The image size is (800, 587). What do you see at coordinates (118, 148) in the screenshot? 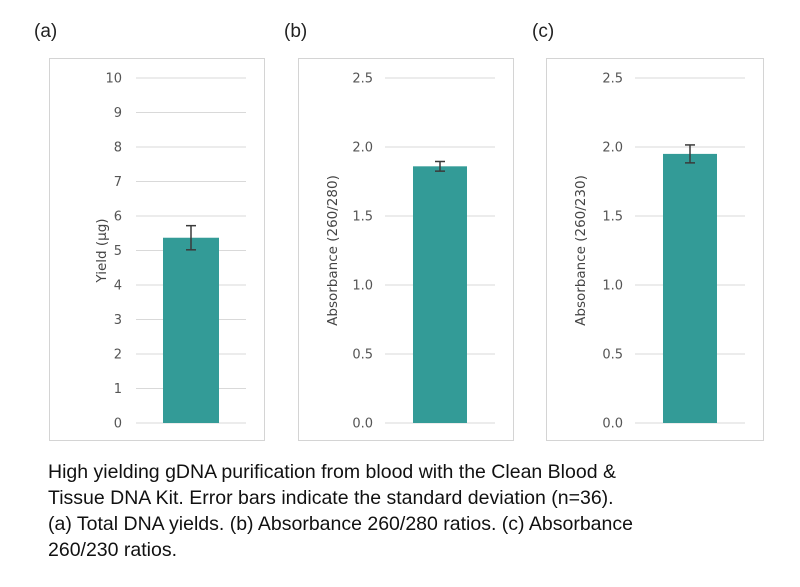
I see `y-tick-label: 8` at bounding box center [118, 148].